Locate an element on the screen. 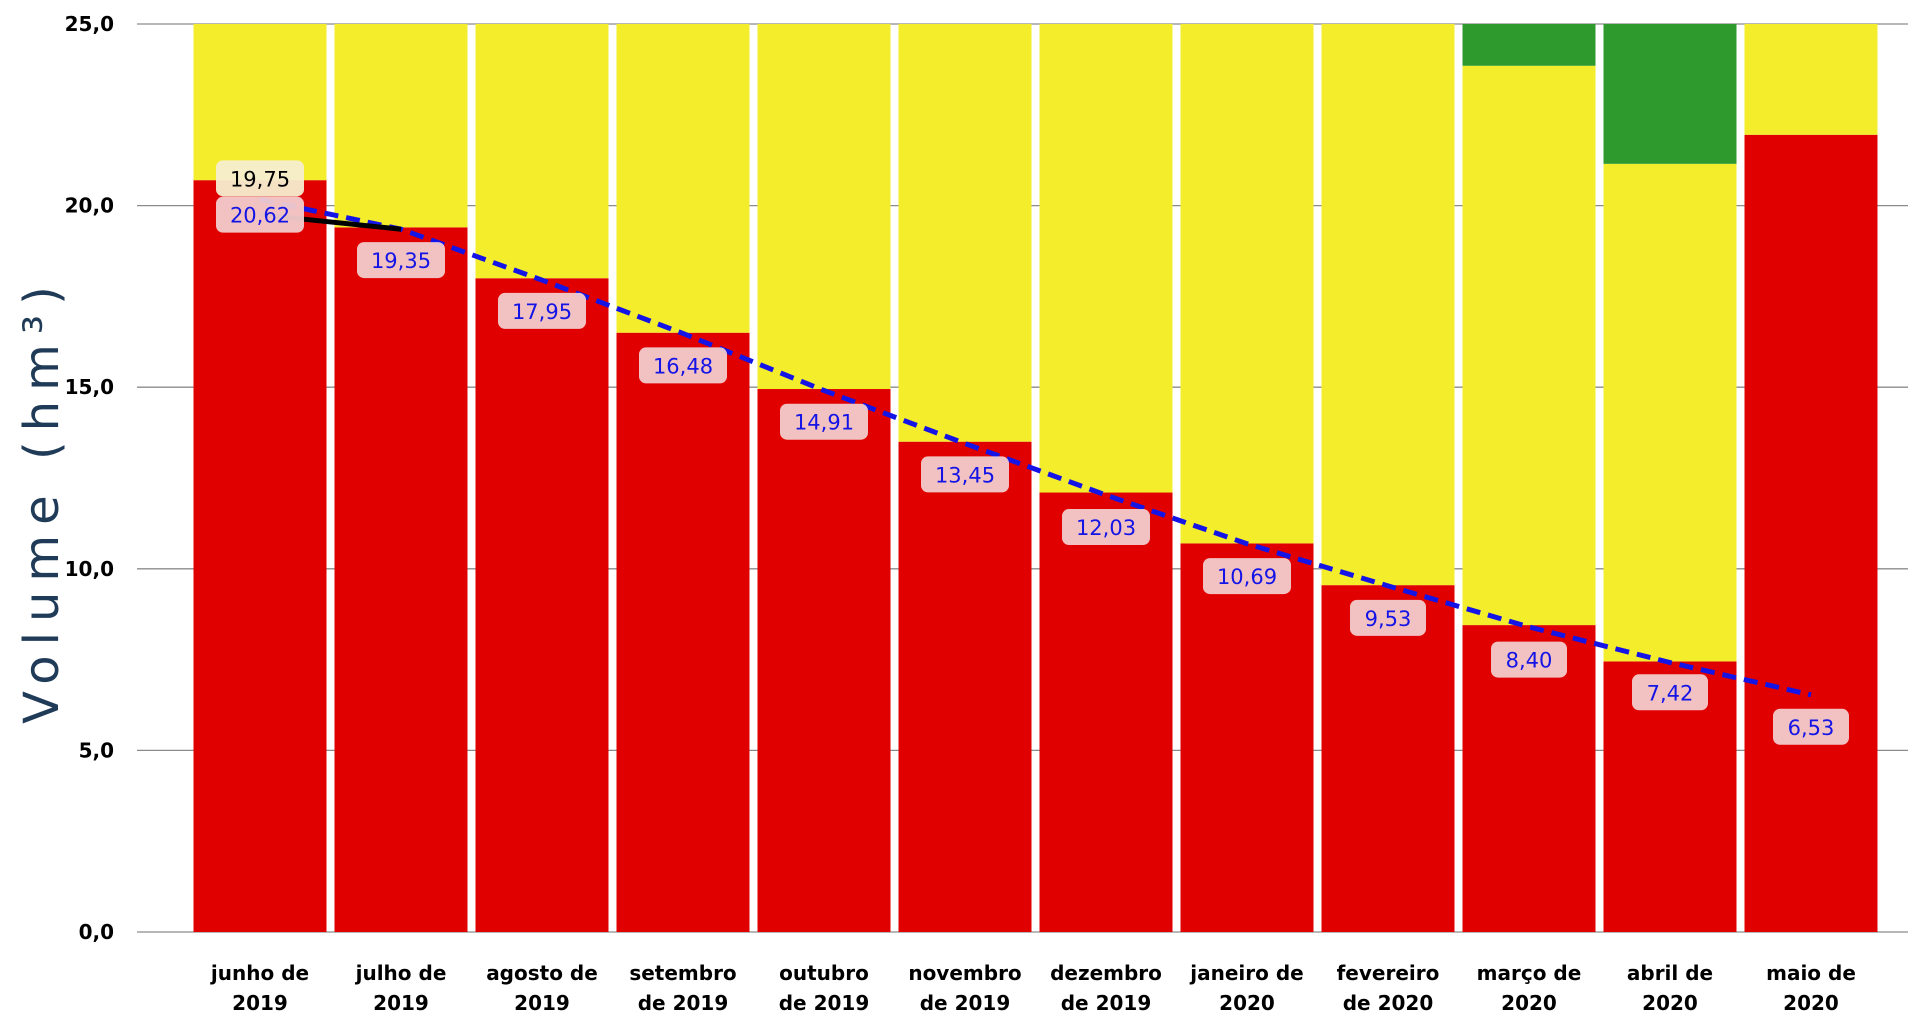  y-axis-ticks: 0,0 5,0 10,0 15,0 20,0 25,0 is located at coordinates (89, 478).